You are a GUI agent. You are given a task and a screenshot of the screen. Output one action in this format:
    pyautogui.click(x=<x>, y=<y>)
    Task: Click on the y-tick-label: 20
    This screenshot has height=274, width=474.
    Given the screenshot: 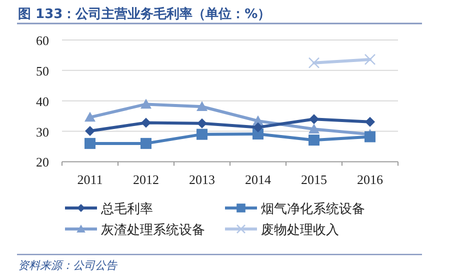 What is the action you would take?
    pyautogui.click(x=42, y=162)
    